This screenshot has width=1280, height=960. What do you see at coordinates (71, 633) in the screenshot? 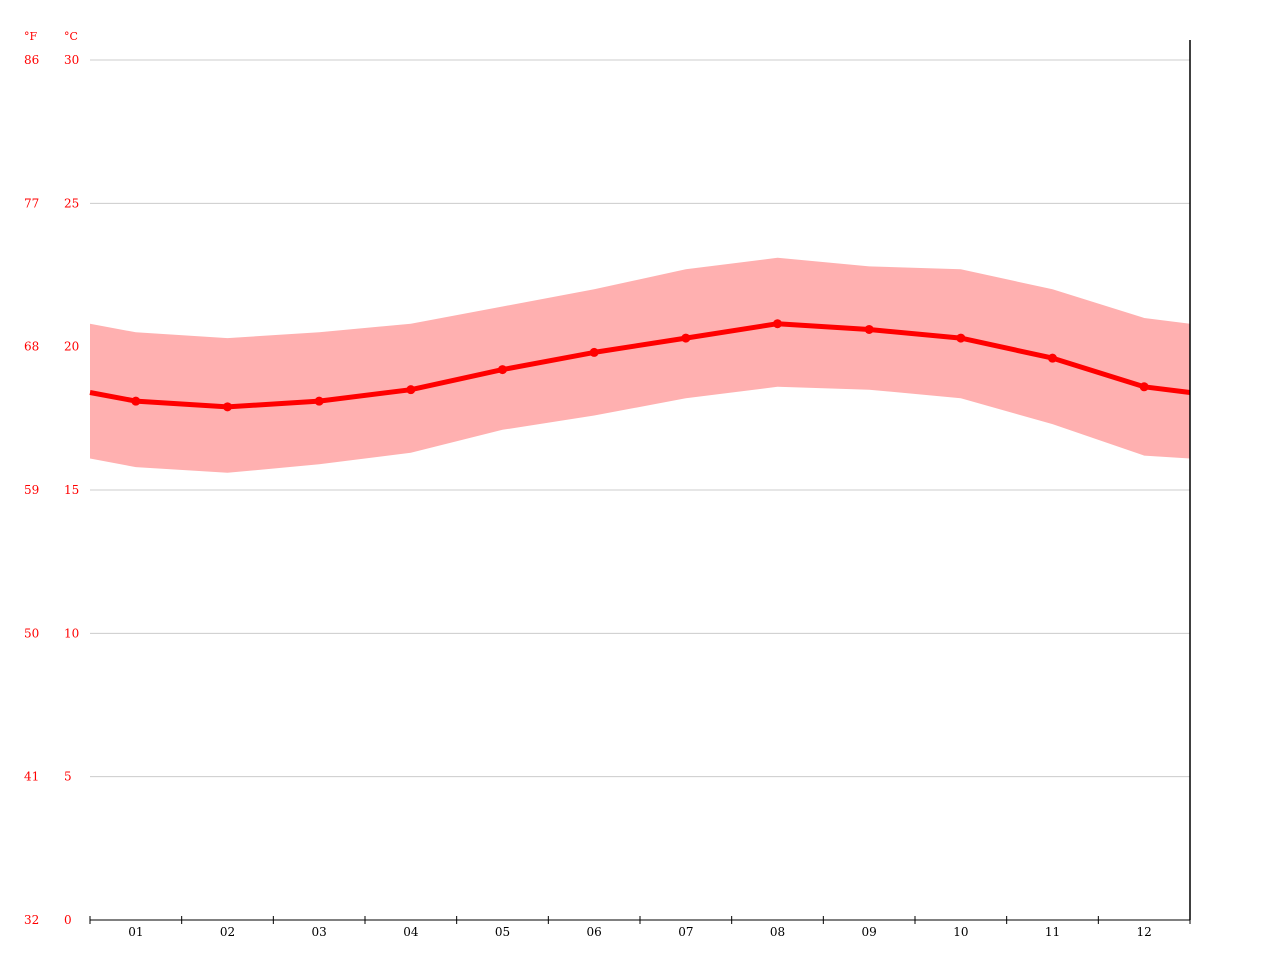
I see `y-tick-label-celsius: 10` at bounding box center [71, 633].